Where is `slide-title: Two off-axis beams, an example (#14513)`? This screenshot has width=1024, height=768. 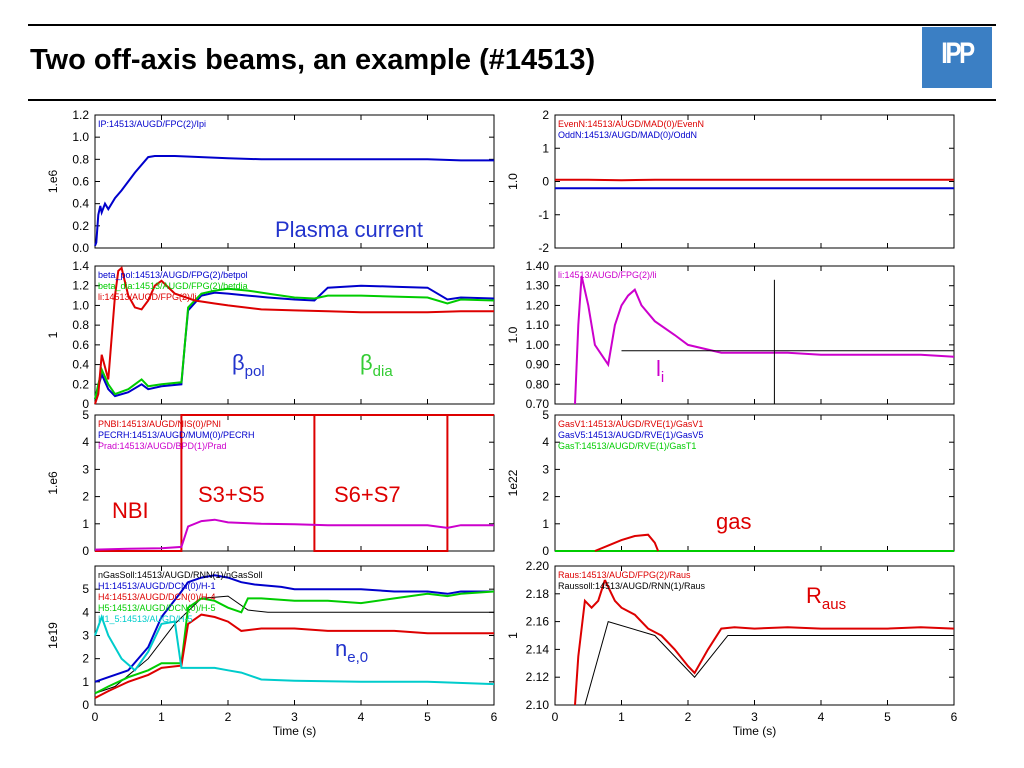
slide-title: Two off-axis beams, an example (#14513) is located at coordinates (313, 60).